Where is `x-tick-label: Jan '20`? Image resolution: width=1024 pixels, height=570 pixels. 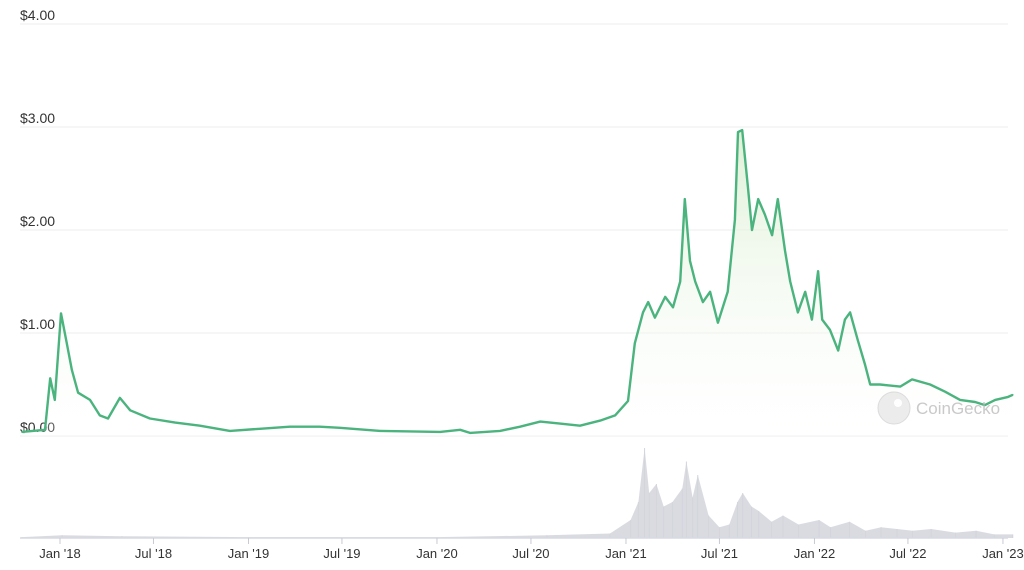 x-tick-label: Jan '20 is located at coordinates (437, 553).